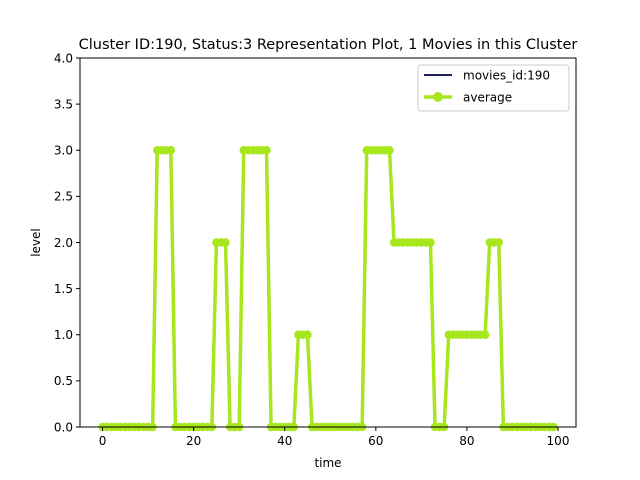 Image resolution: width=640 pixels, height=480 pixels. I want to click on y-tick-label: 1.5, so click(63, 289).